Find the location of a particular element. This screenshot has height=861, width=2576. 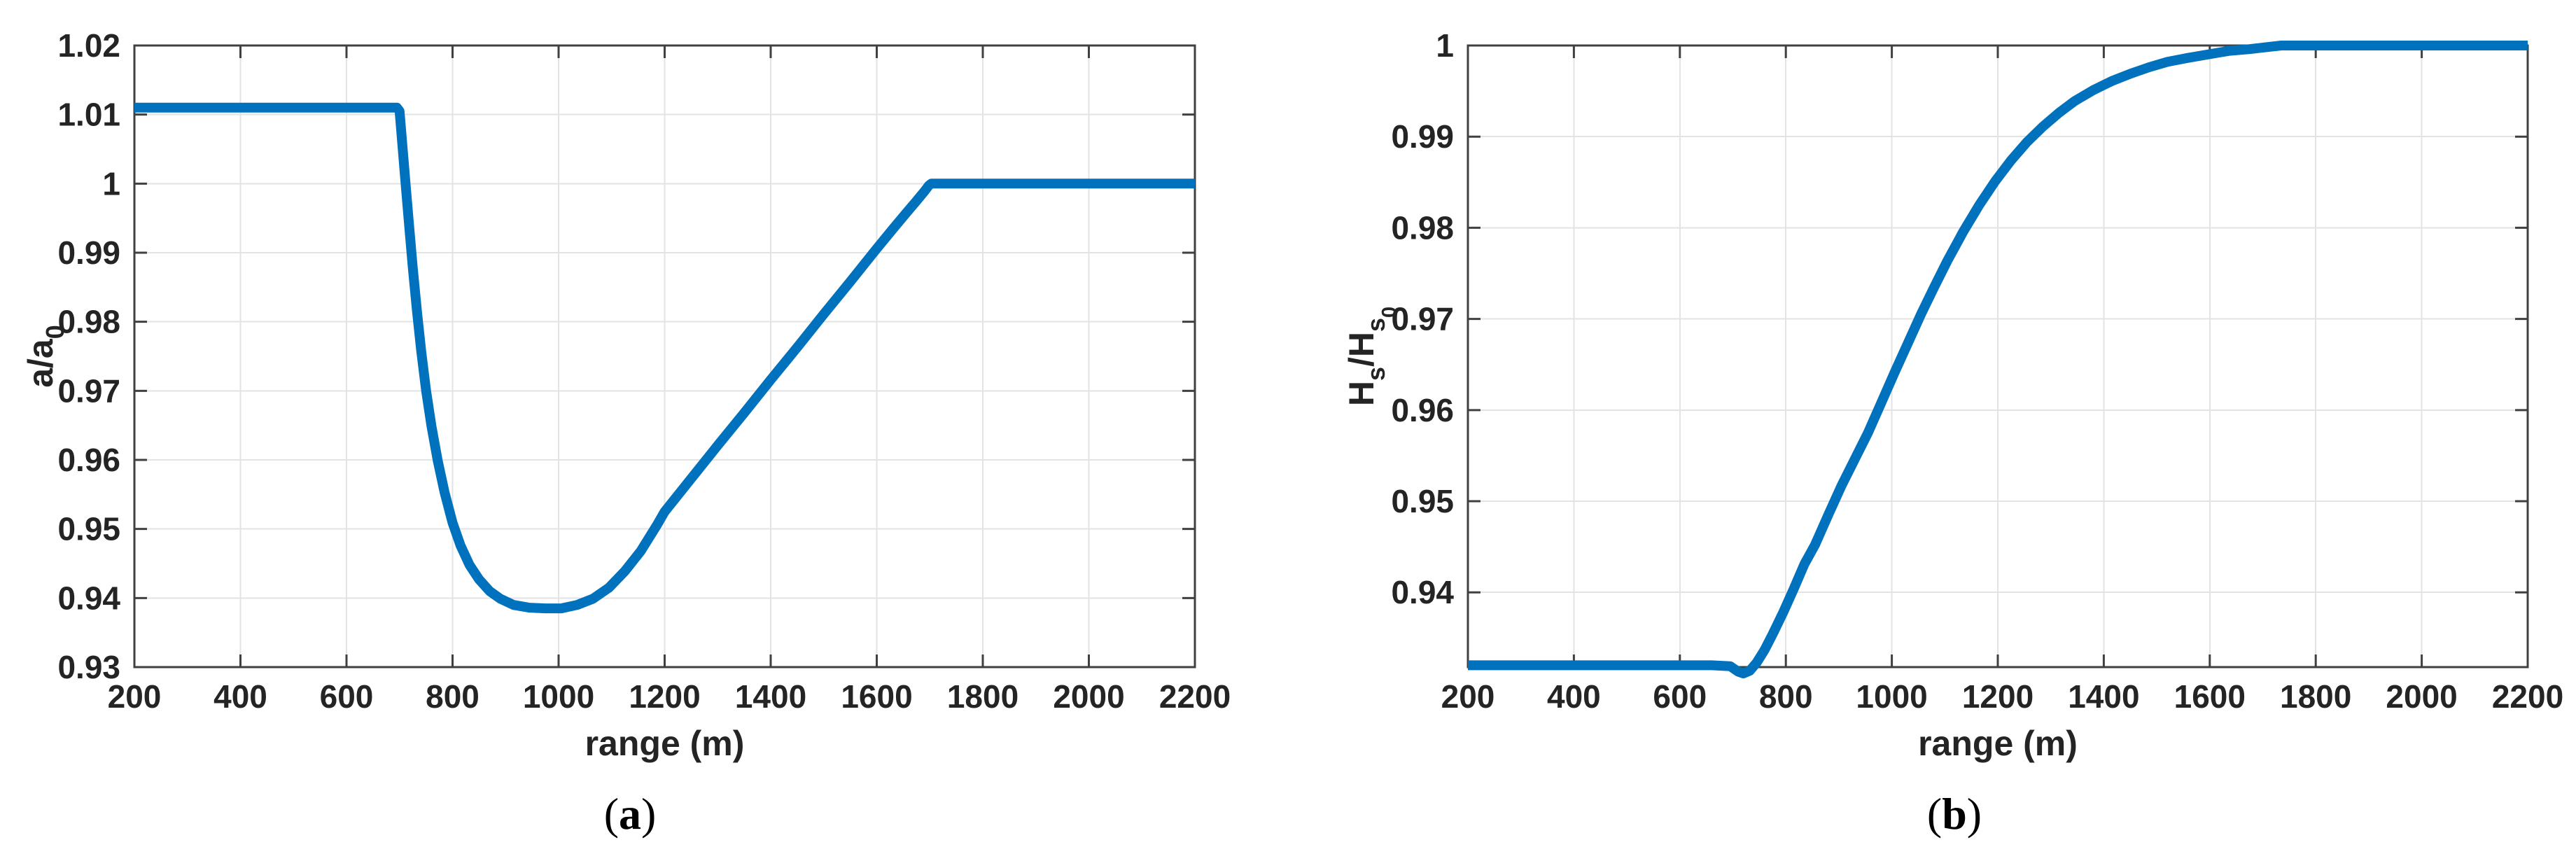

caption-panel-a: (a) is located at coordinates (630, 814).